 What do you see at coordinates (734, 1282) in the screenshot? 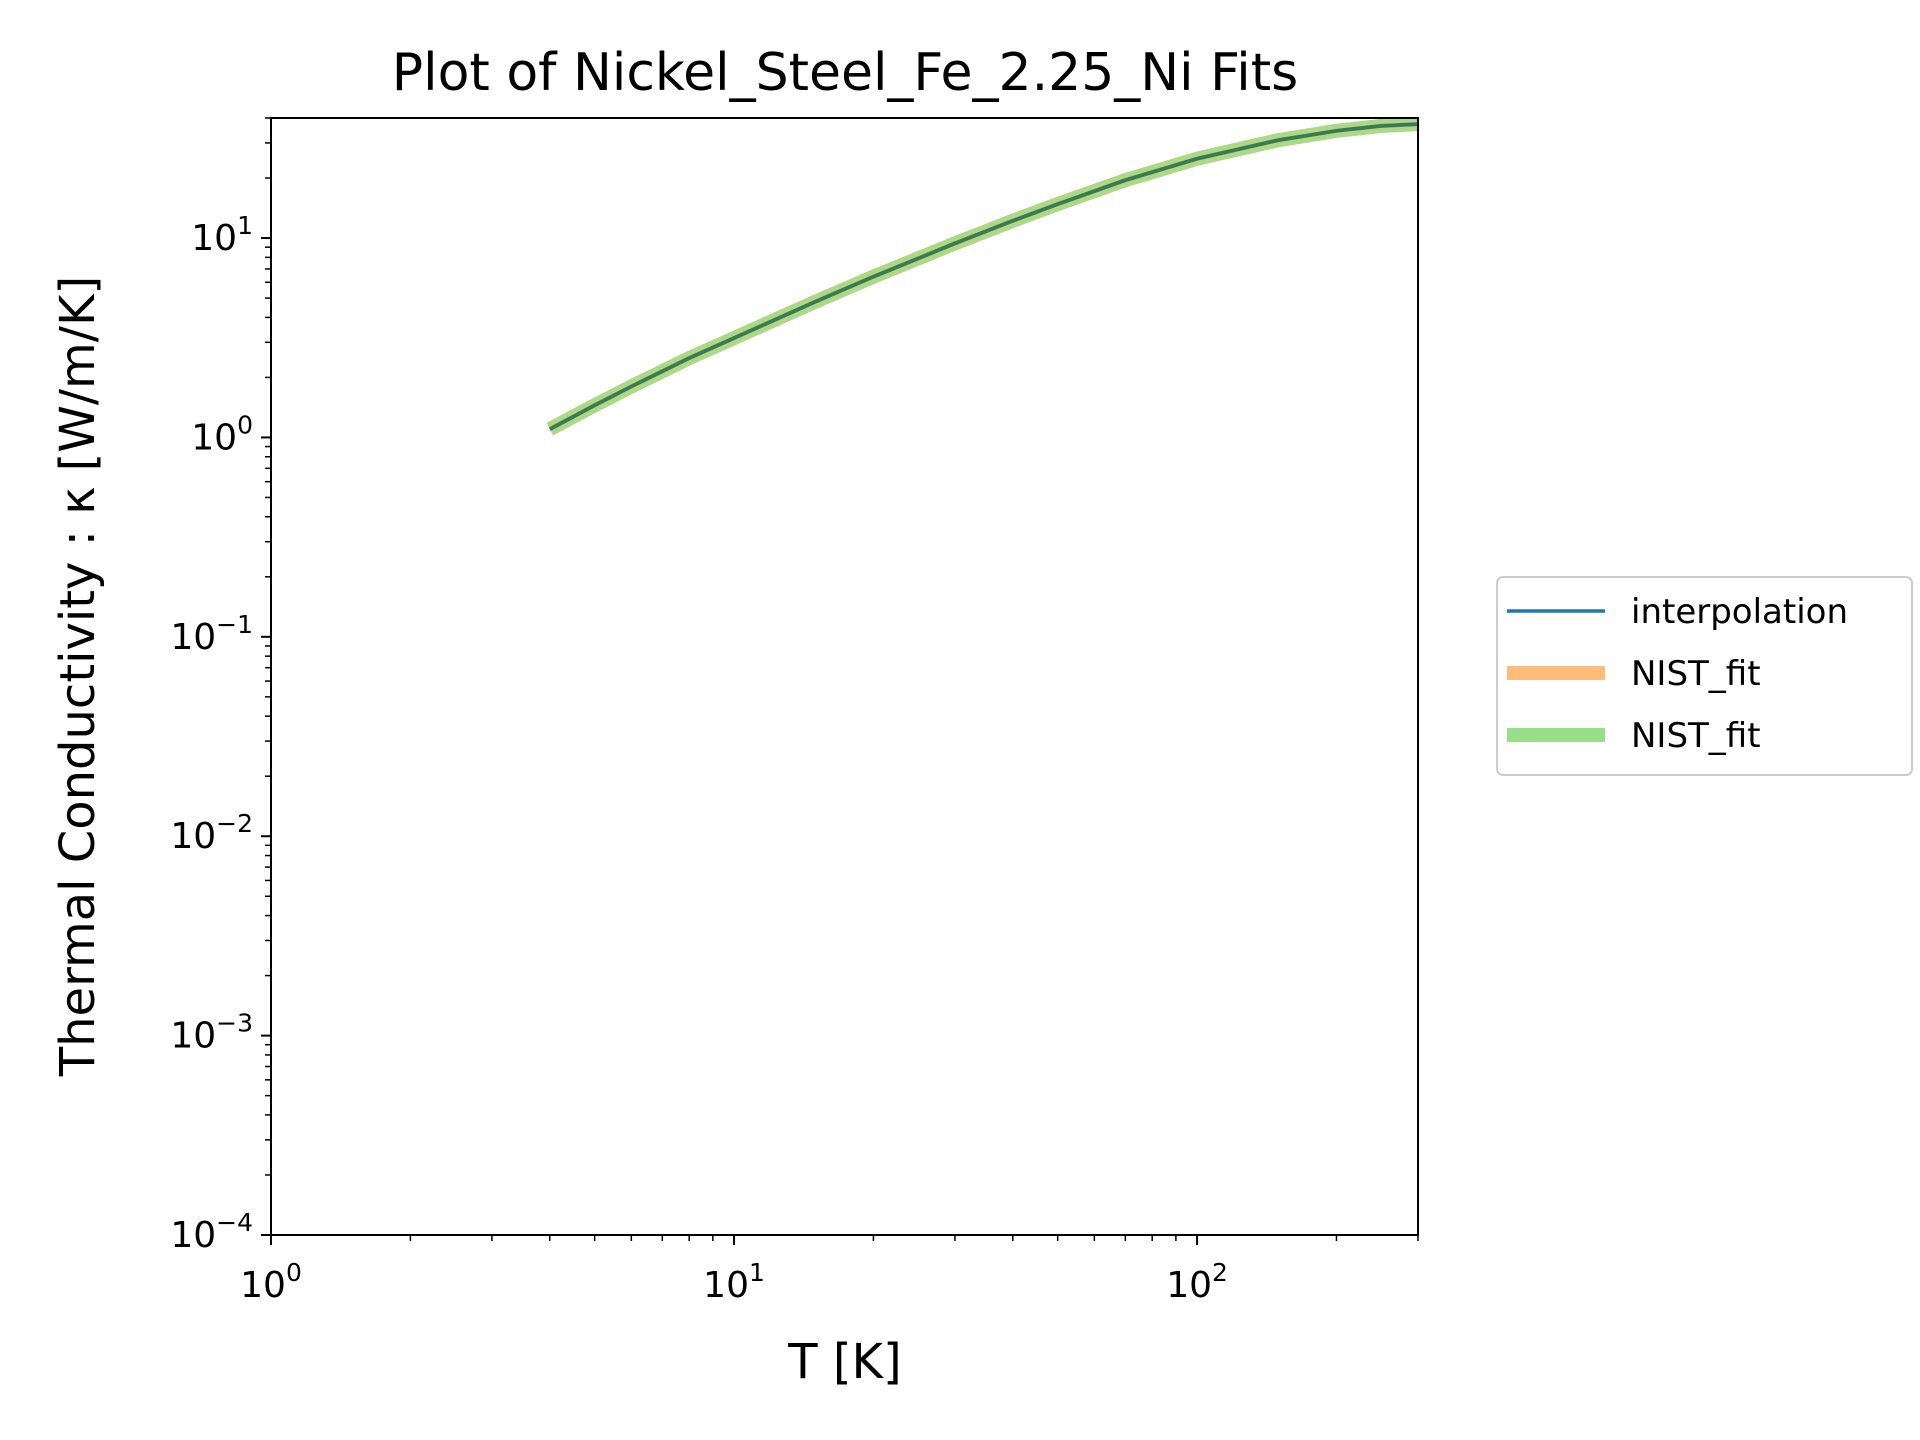
I see `x-tick-label: 10¹` at bounding box center [734, 1282].